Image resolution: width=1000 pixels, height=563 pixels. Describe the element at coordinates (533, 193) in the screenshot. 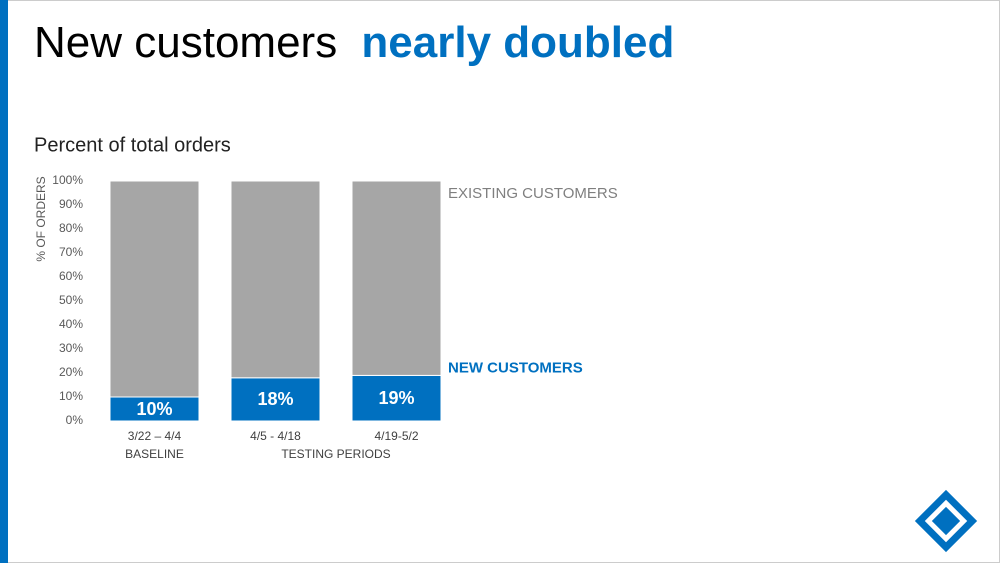

I see `legend-label: EXISTING CUSTOMERS` at that location.